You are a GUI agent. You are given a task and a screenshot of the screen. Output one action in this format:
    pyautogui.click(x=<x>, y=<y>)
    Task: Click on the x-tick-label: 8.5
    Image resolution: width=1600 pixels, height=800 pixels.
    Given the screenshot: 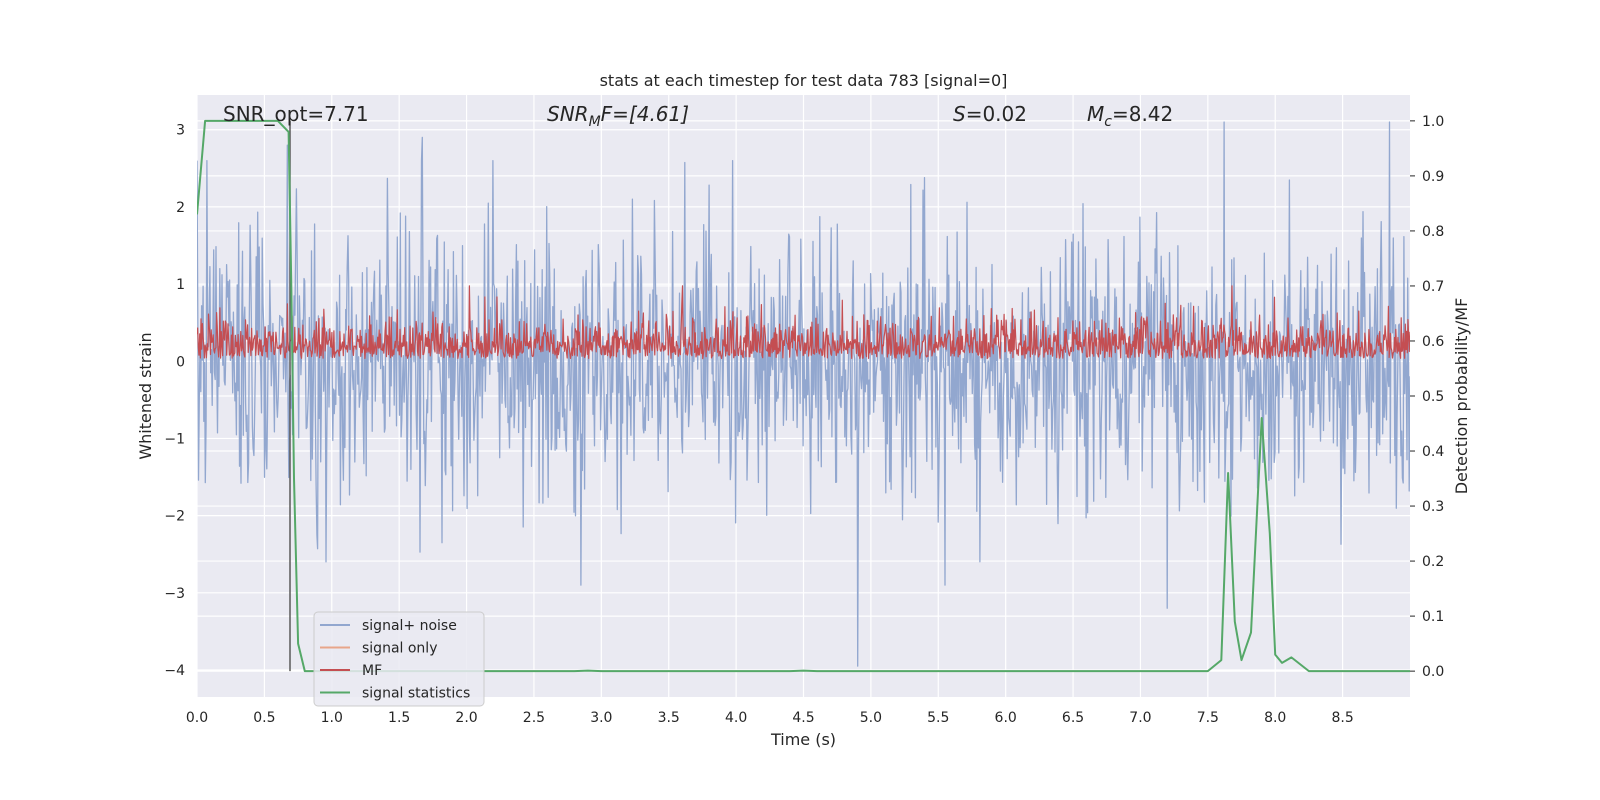 What is the action you would take?
    pyautogui.click(x=1342, y=718)
    